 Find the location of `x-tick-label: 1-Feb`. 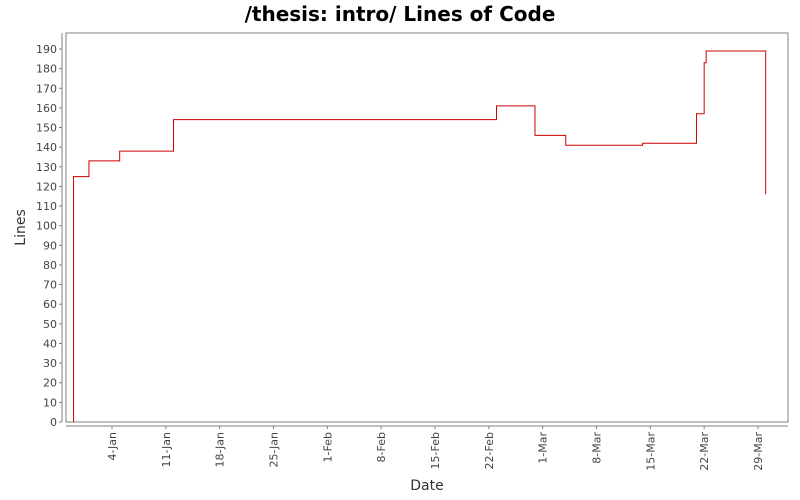

x-tick-label: 1-Feb is located at coordinates (327, 447).